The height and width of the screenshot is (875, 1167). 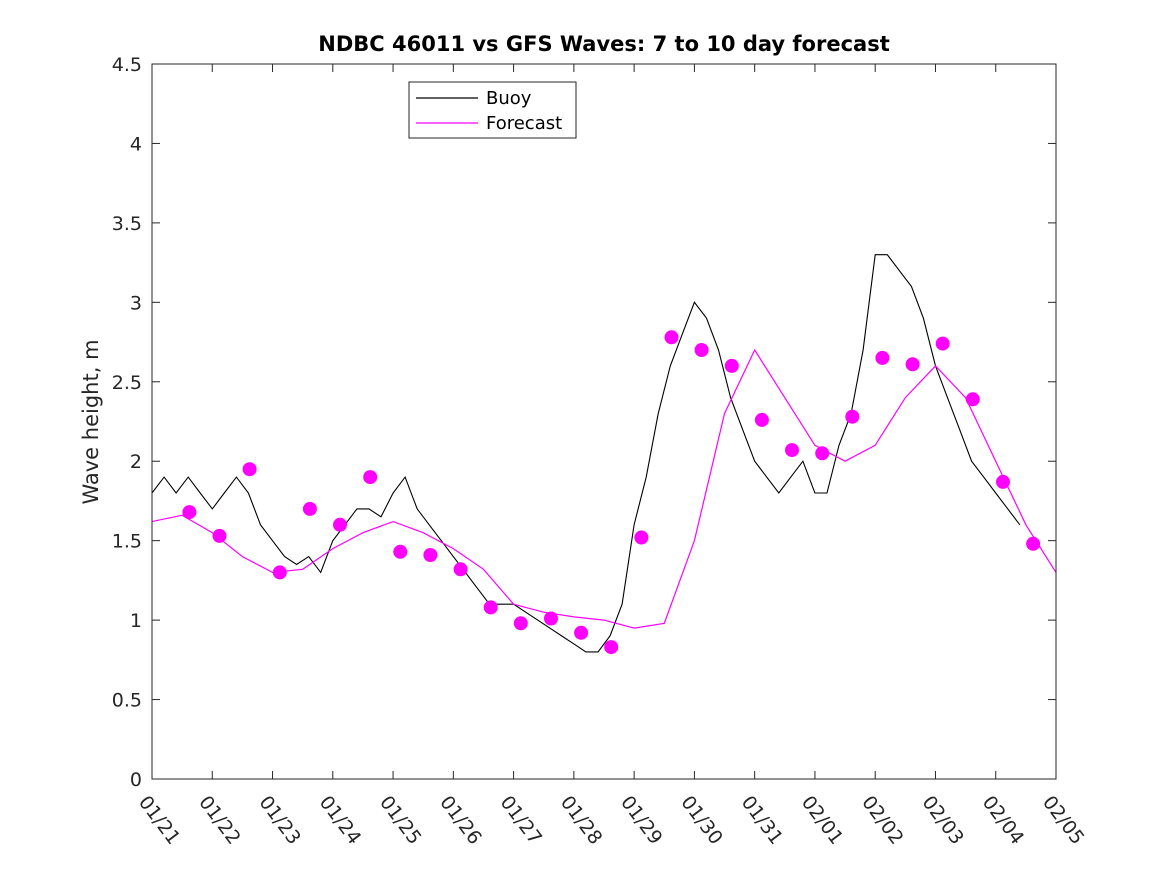 What do you see at coordinates (509, 98) in the screenshot?
I see `legend-buoy-label: Buoy` at bounding box center [509, 98].